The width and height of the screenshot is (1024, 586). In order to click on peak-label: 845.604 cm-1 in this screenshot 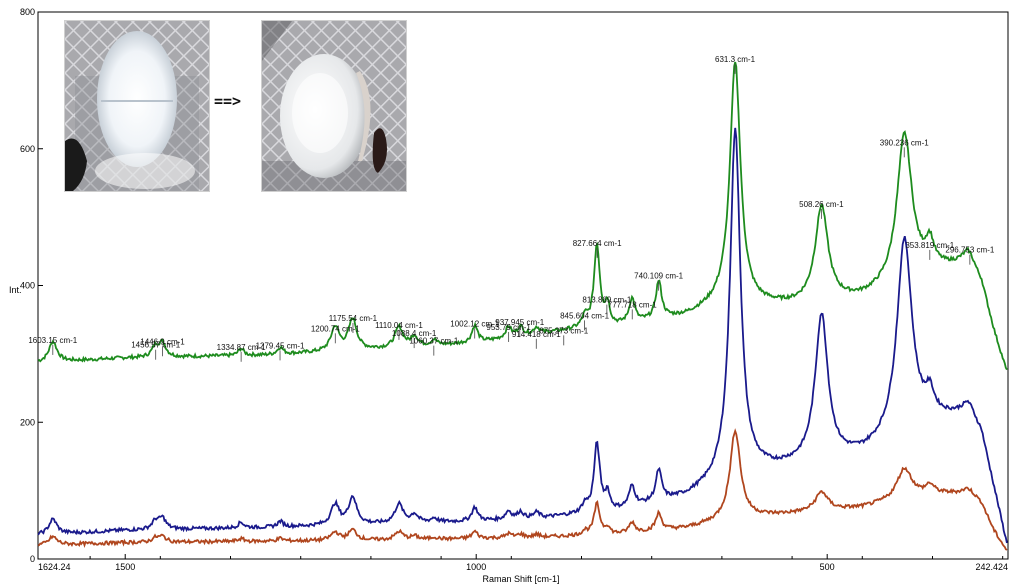, I will do `click(584, 315)`.